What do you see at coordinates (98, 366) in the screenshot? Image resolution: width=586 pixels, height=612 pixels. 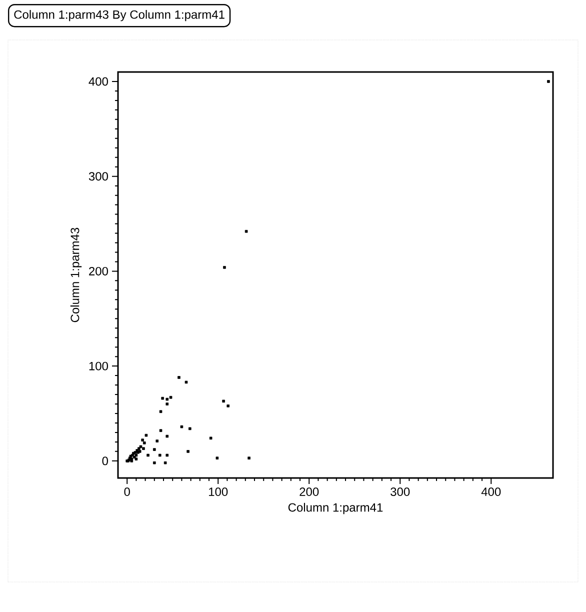 I see `y-tick-label: 100` at bounding box center [98, 366].